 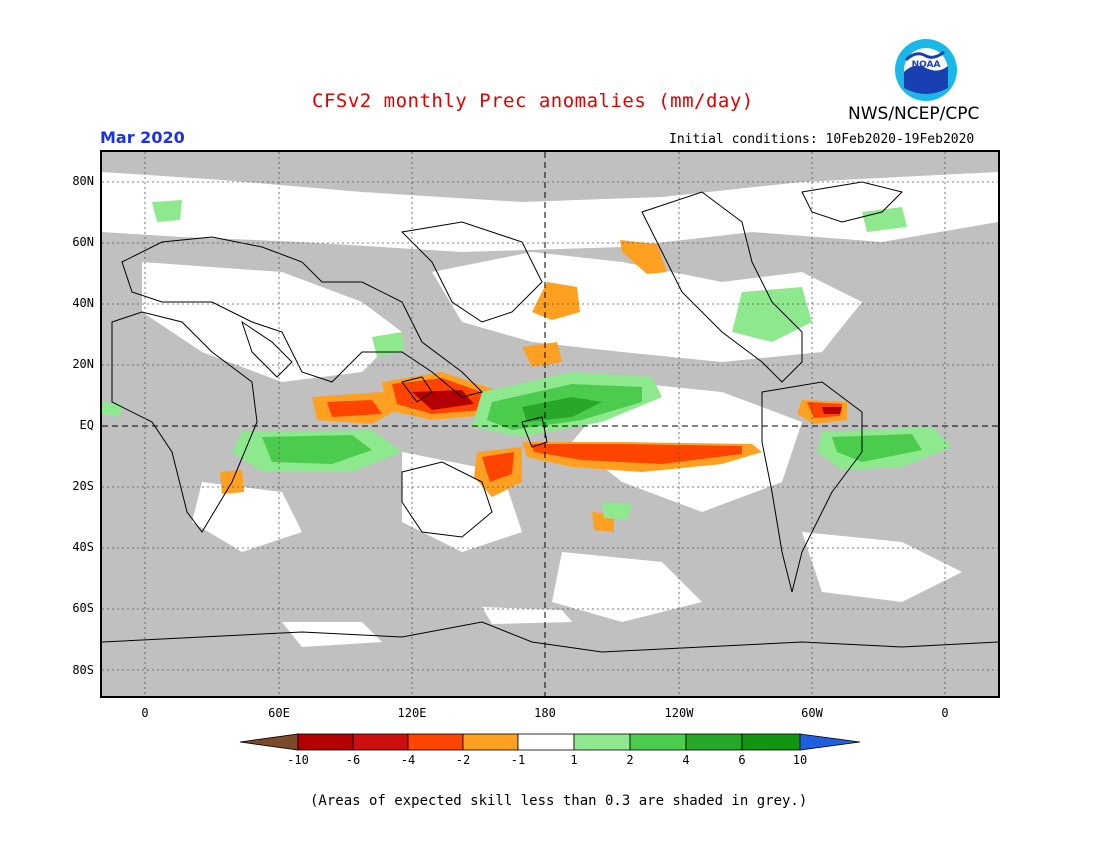 What do you see at coordinates (812, 713) in the screenshot?
I see `lon-label: 60W` at bounding box center [812, 713].